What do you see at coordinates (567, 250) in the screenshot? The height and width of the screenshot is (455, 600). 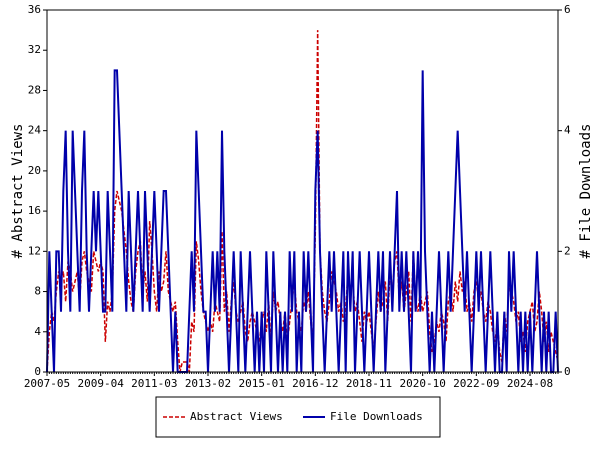 I see `y2-tick-label: 2` at bounding box center [567, 250].